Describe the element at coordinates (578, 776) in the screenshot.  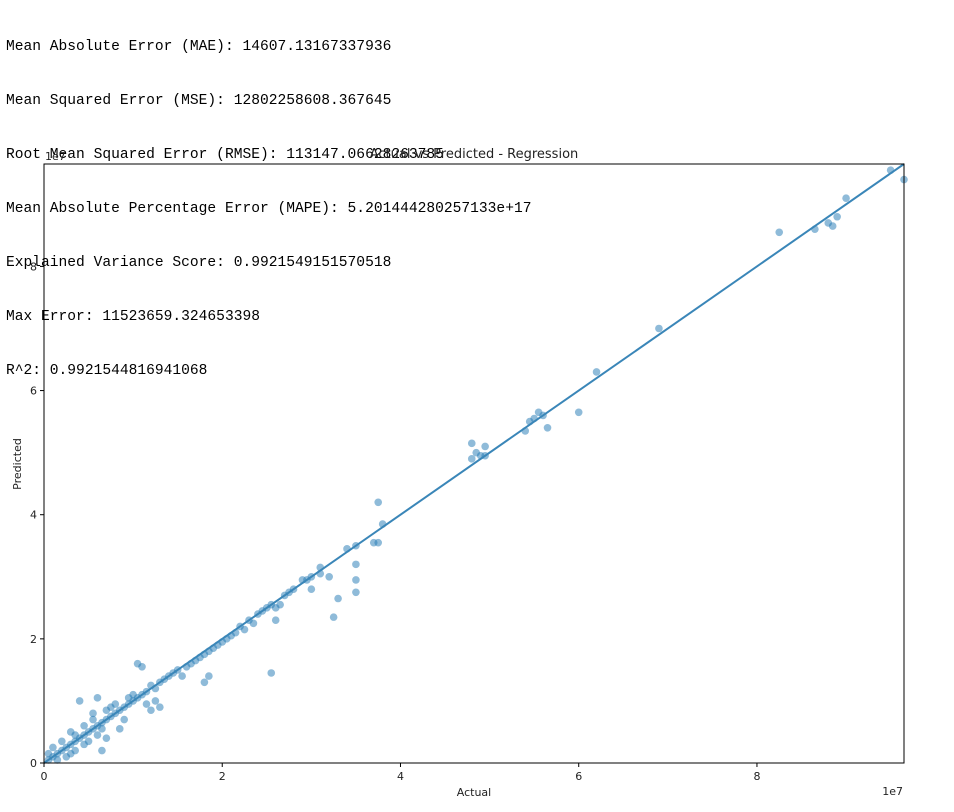
I see `x-tick-label: 6` at that location.